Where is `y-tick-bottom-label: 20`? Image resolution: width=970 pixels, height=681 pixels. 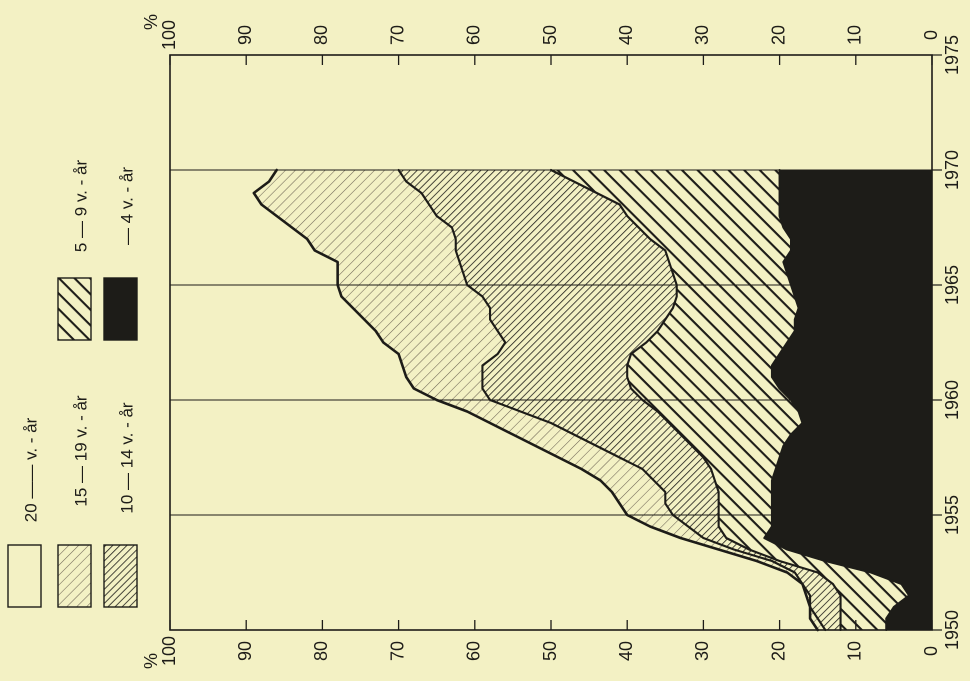 y-tick-bottom-label: 20 is located at coordinates (778, 651).